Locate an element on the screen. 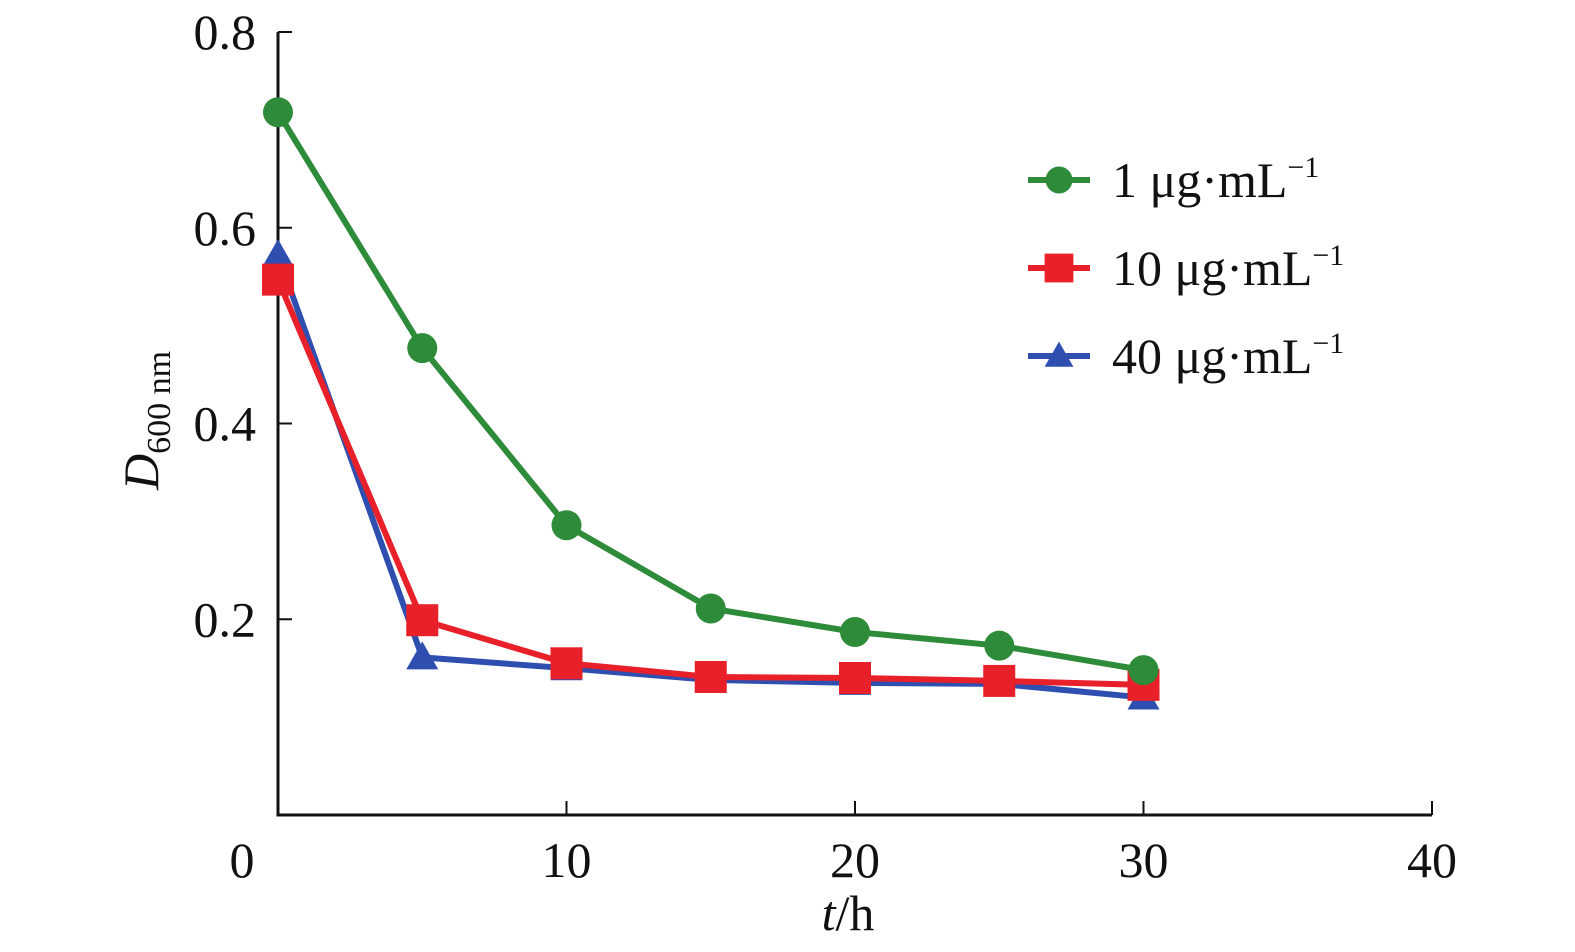  legend: 1 μg·mL−110 μg·mL−140 μg·mL−1 is located at coordinates (1186, 267).